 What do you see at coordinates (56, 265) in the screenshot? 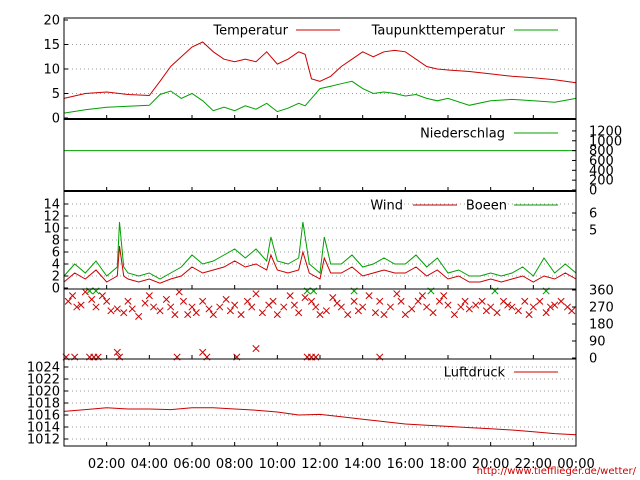
I see `wind-ytick-label: 4` at bounding box center [56, 265].